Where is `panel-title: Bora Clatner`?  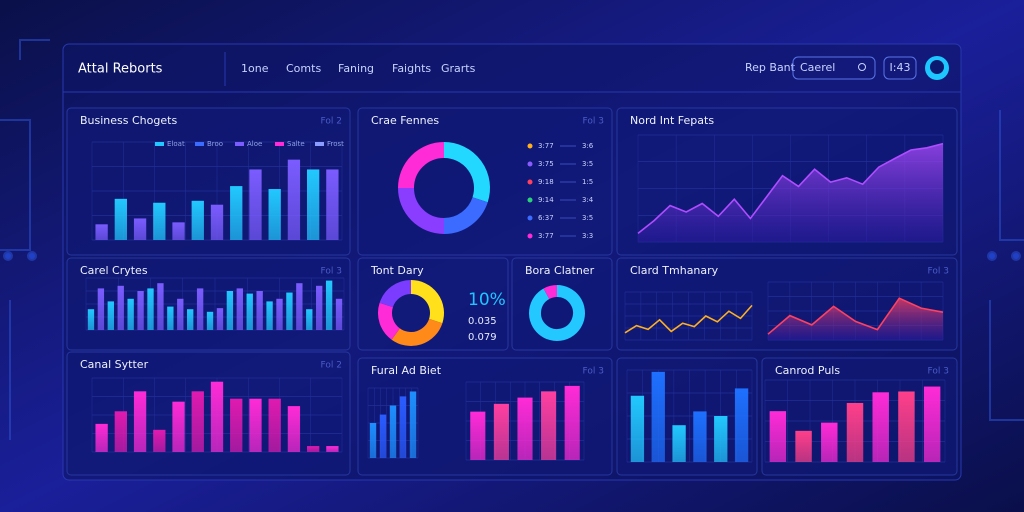 panel-title: Bora Clatner is located at coordinates (560, 270).